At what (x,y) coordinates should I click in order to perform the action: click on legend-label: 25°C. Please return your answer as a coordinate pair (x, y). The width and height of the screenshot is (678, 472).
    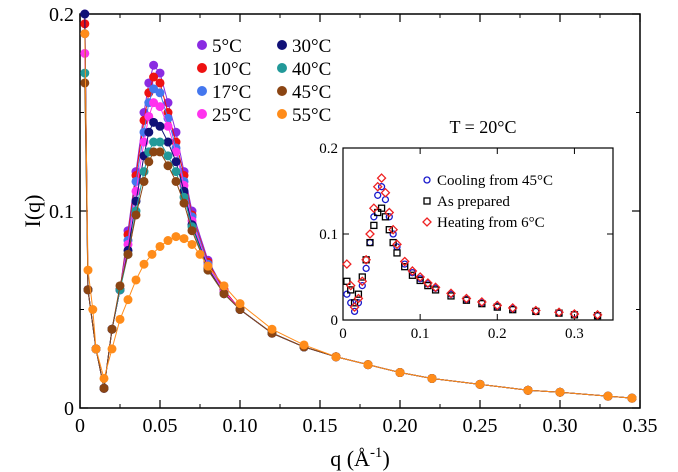
    Looking at the image, I should click on (231, 115).